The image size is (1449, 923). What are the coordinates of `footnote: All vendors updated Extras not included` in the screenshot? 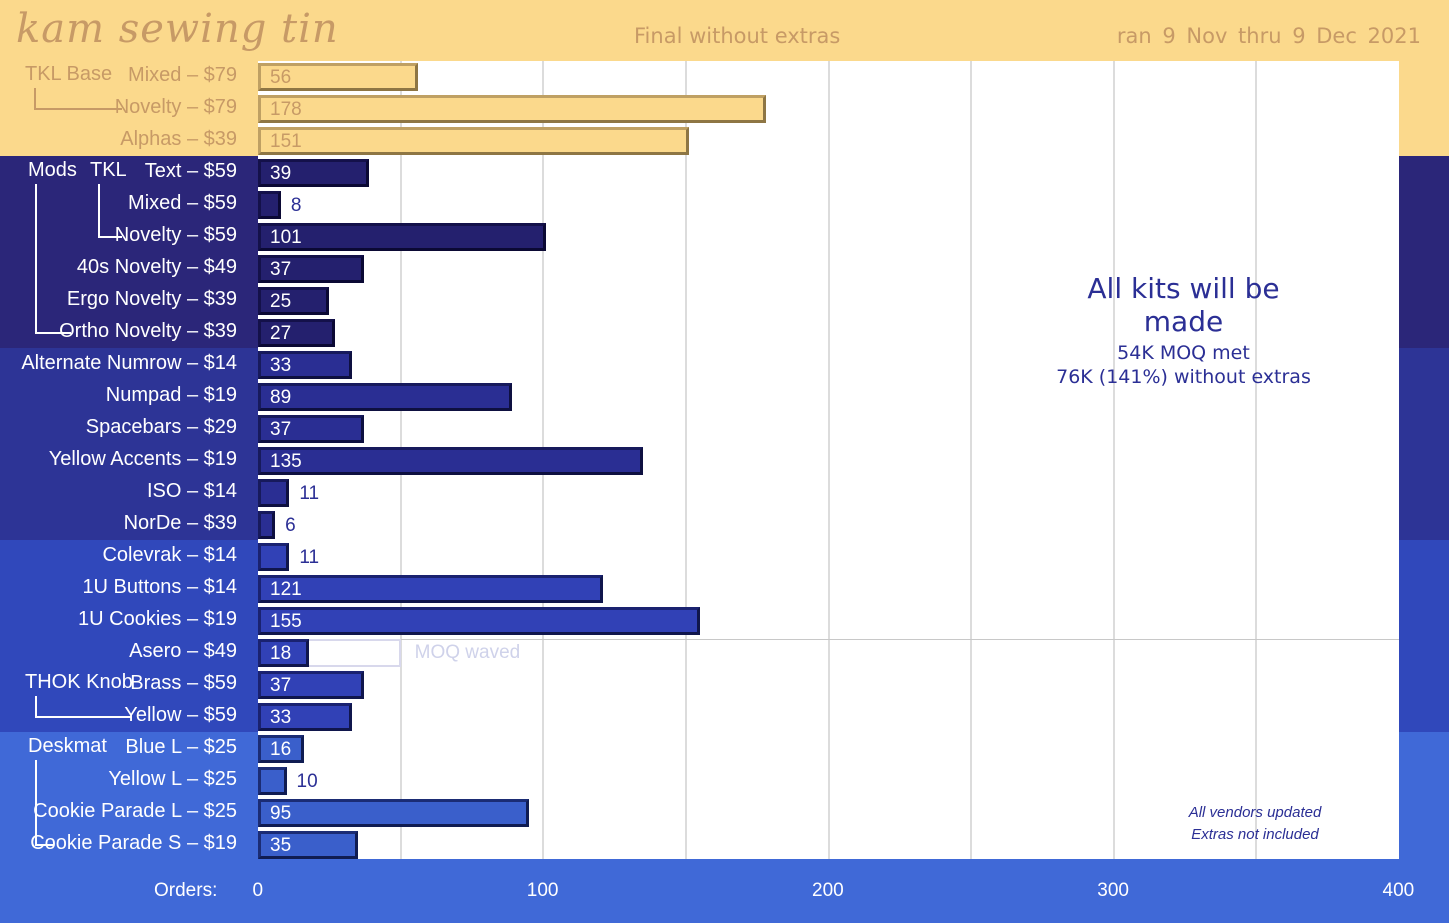 It's located at (1255, 824).